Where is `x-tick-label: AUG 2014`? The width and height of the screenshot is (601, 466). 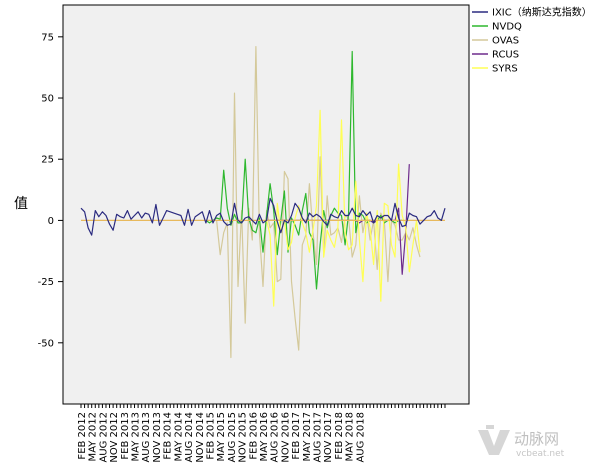 x-tick-label: AUG 2014 is located at coordinates (189, 437).